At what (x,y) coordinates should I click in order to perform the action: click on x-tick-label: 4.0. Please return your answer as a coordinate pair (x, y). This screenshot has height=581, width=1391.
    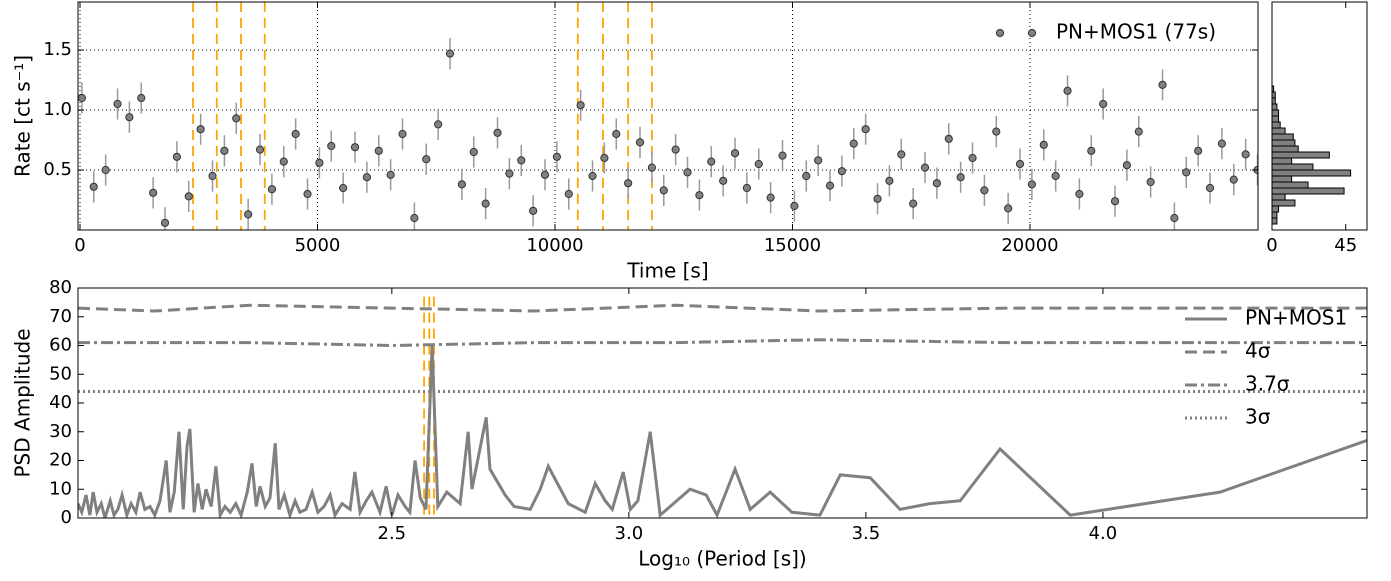
    Looking at the image, I should click on (1103, 533).